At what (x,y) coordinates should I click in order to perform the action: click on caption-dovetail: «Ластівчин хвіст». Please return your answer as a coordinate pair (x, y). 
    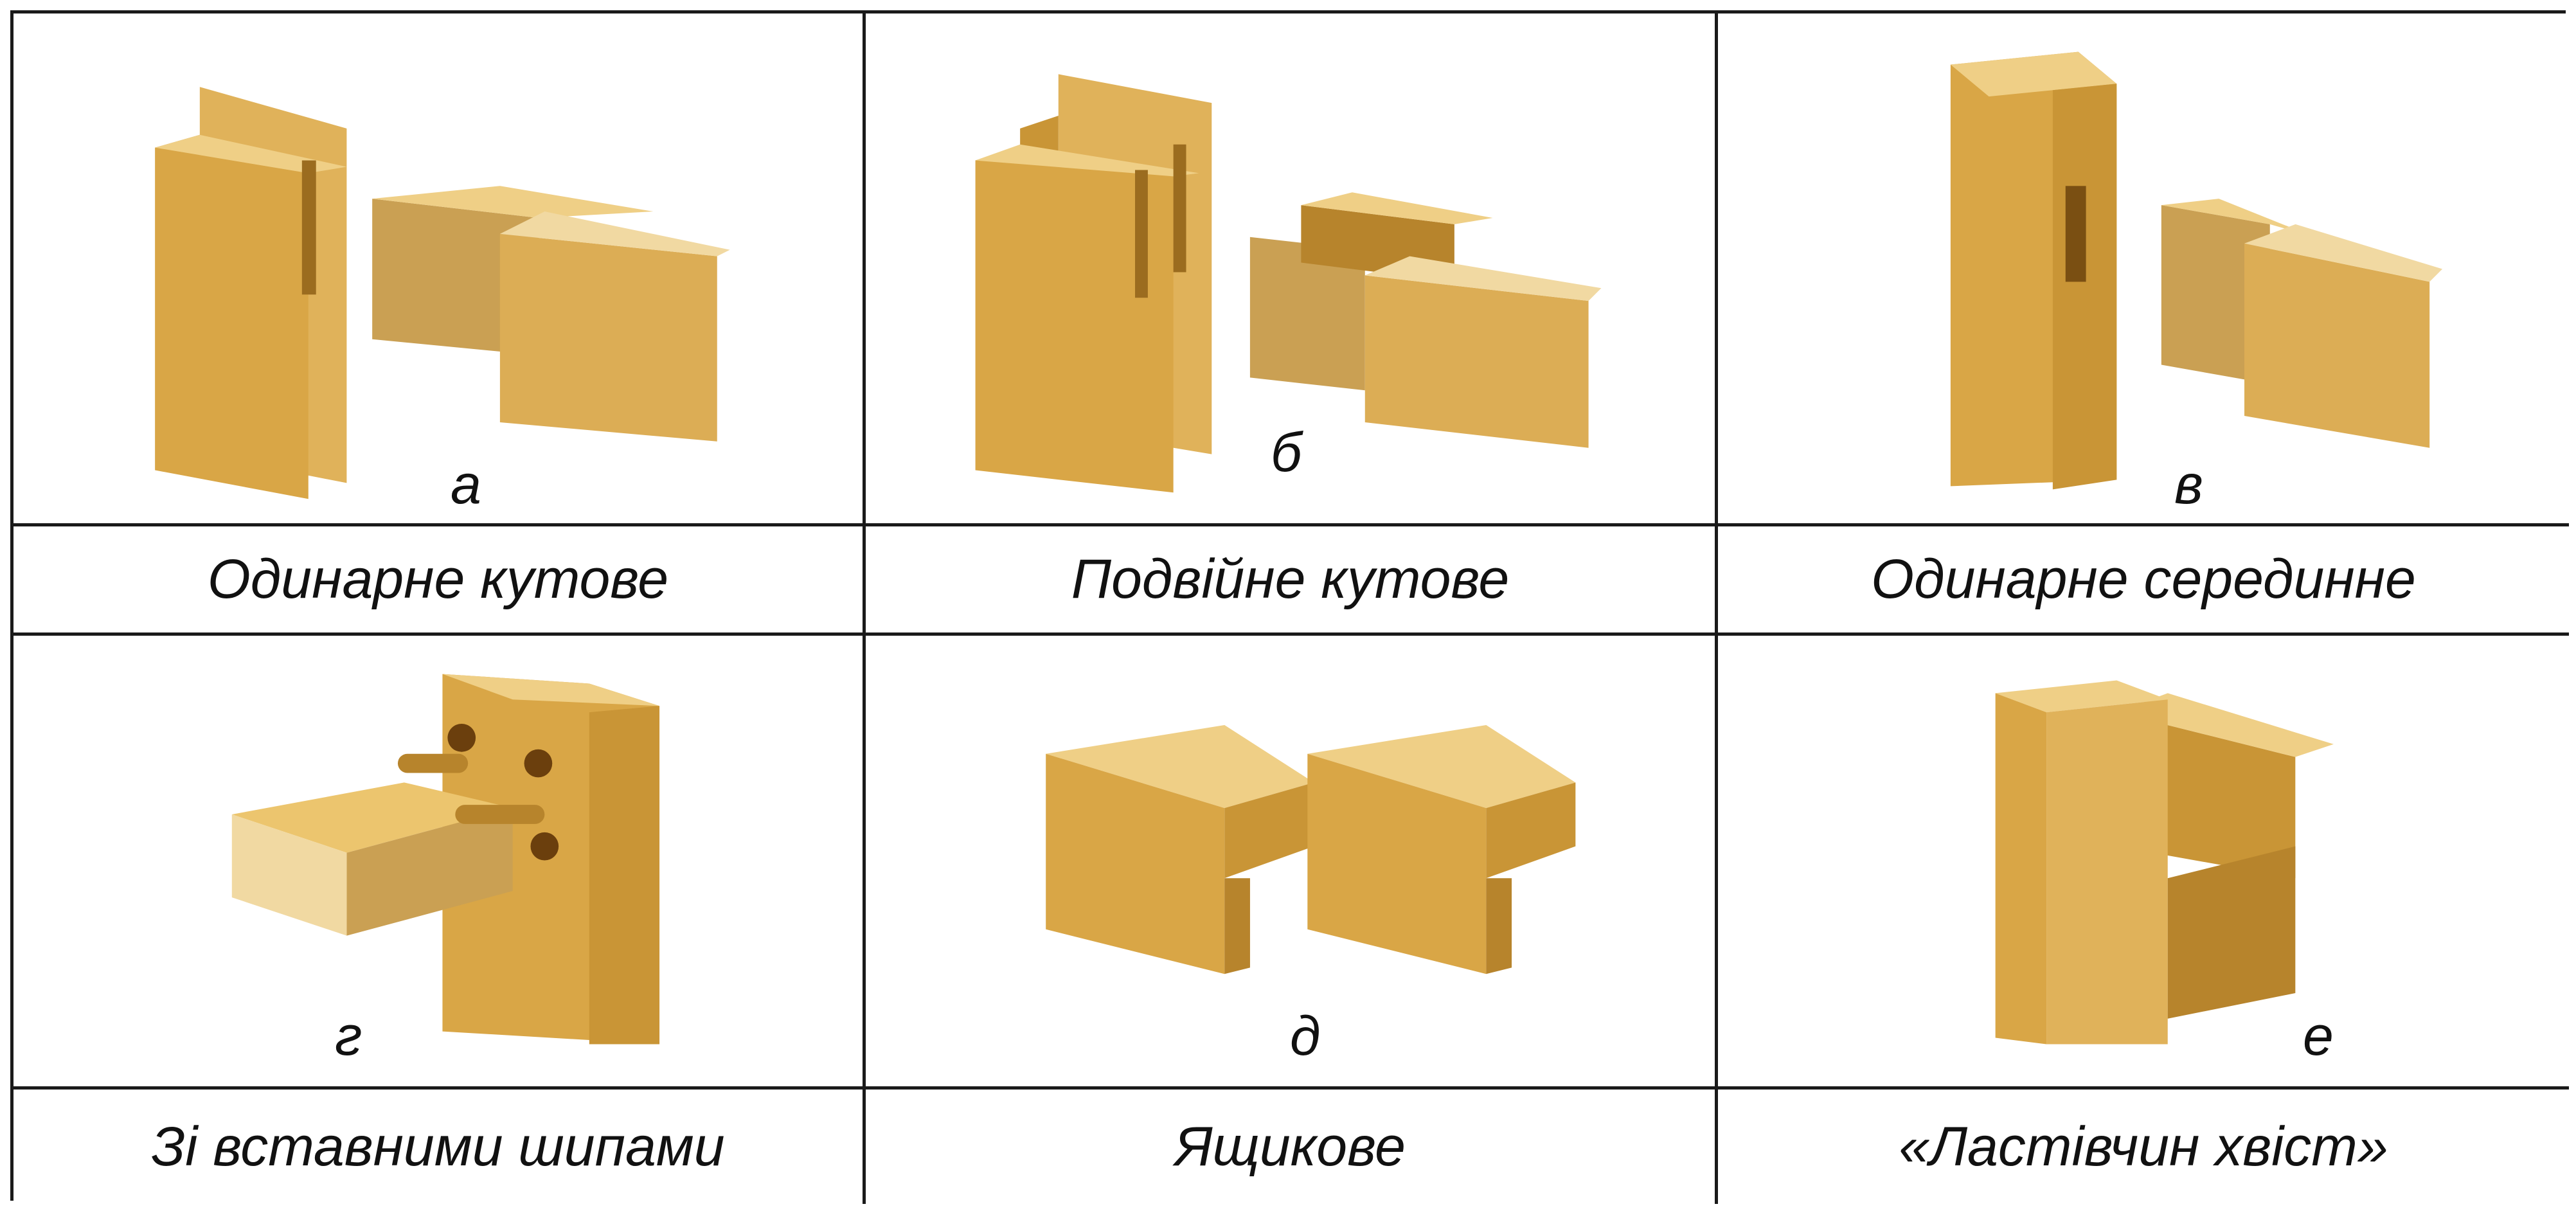
    Looking at the image, I should click on (2143, 1147).